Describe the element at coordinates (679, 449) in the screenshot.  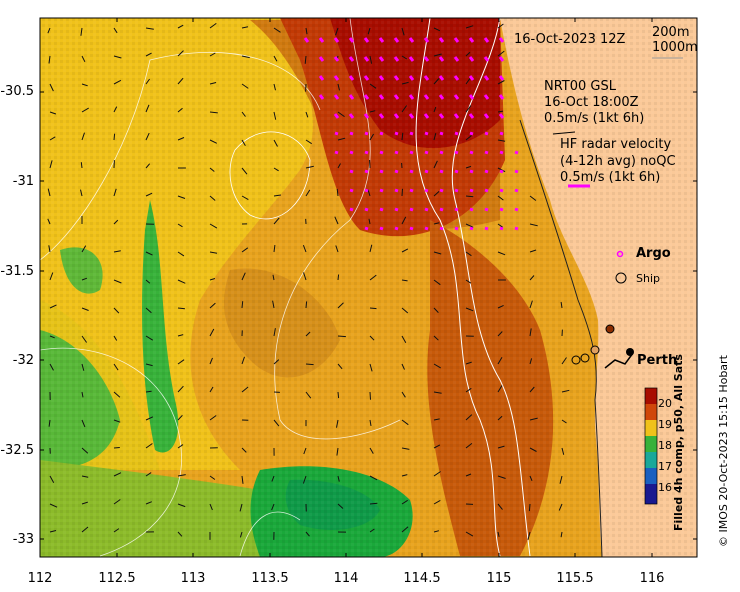
I see `colorbar-title-wrap: Filled 4h comp, p50, All Sats` at that location.